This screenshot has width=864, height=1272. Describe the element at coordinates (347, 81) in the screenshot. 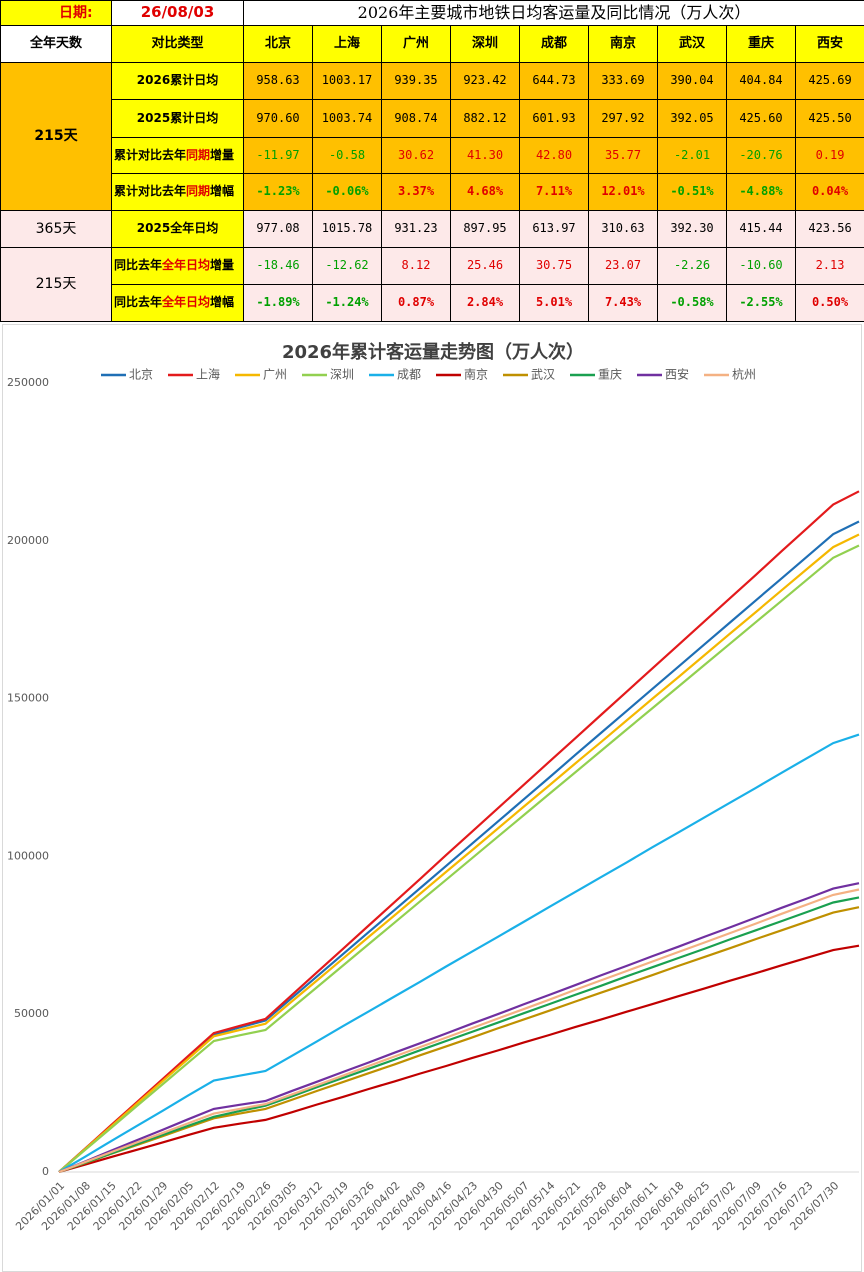

I see `value-cell: 1003.17` at that location.